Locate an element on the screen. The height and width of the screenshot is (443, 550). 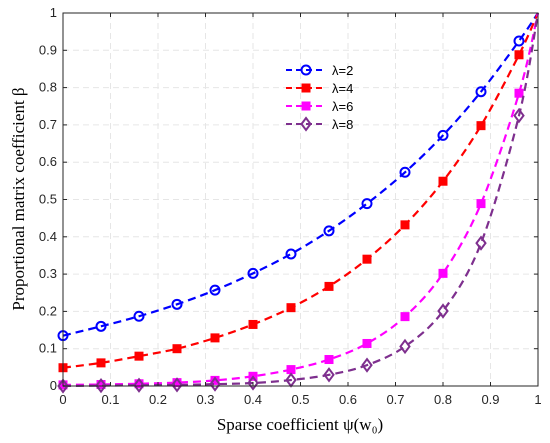
legend: λ=2 λ=4 λ=6 λ=8 is located at coordinates (319, 97).